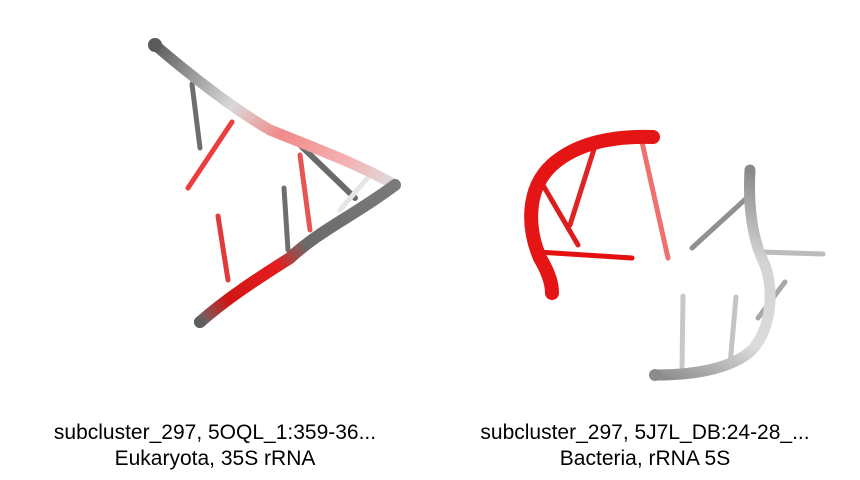 This screenshot has height=480, width=860. I want to click on backbone-strand-lower, so click(297, 253).